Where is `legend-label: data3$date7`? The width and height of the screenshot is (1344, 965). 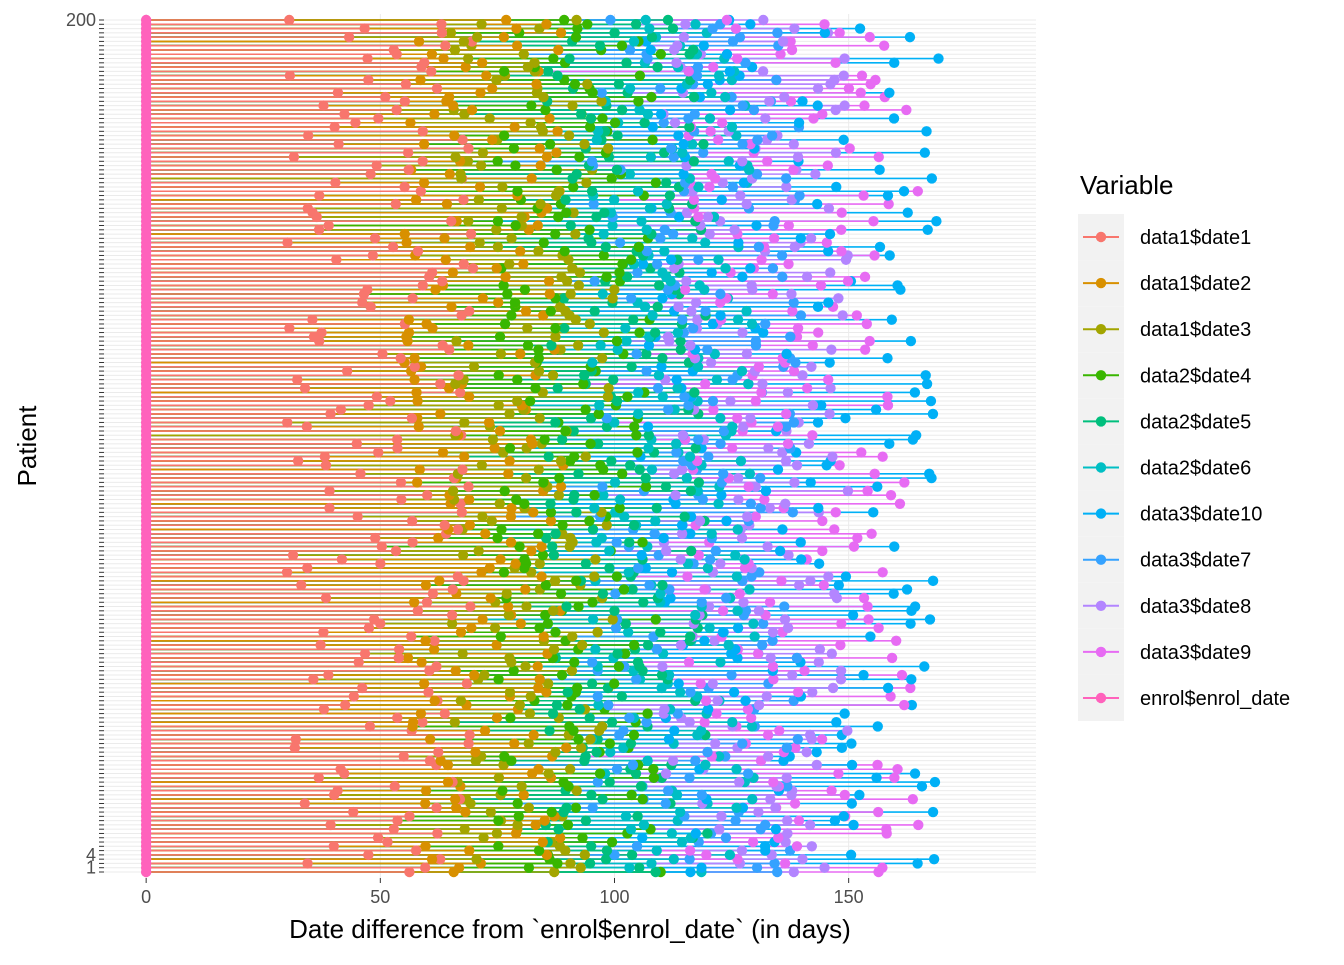
legend-label: data3$date7 is located at coordinates (1195, 561).